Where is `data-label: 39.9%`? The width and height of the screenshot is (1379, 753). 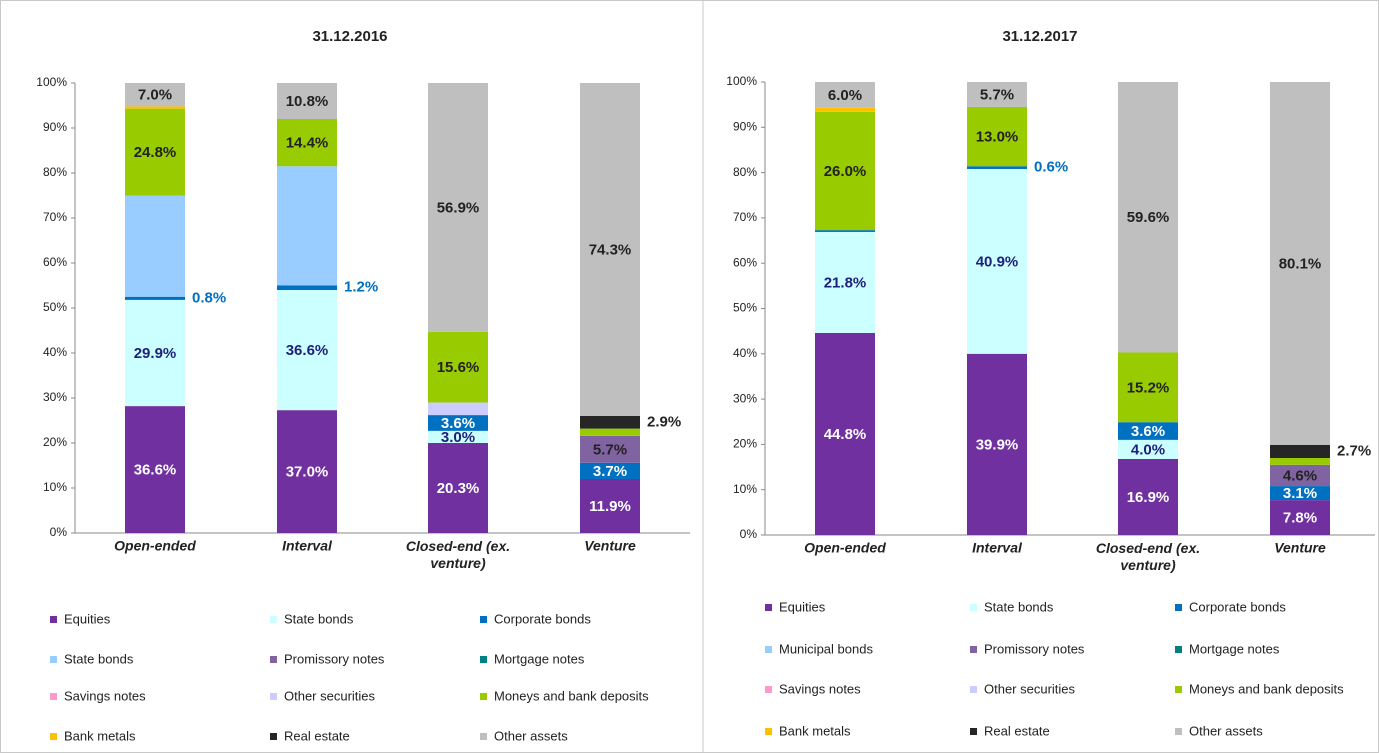
data-label: 39.9% is located at coordinates (997, 444).